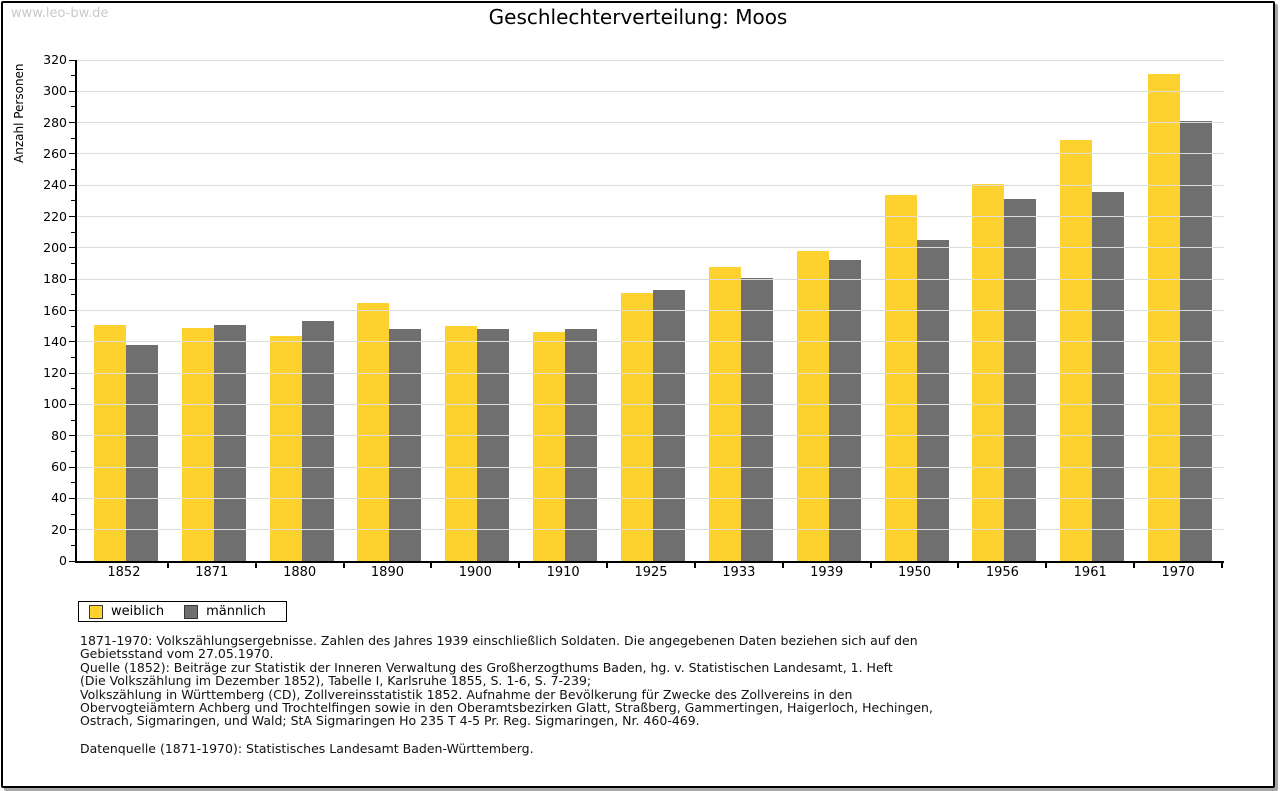 The width and height of the screenshot is (1280, 791). Describe the element at coordinates (563, 572) in the screenshot. I see `x-tick-label: 1910` at that location.